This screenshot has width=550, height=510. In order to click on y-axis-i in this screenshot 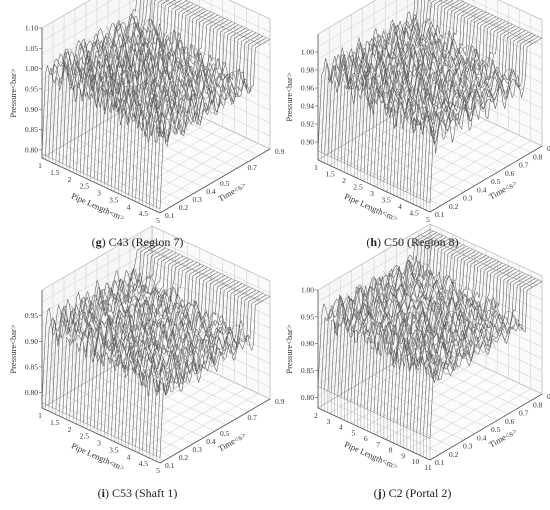, I will do `click(215, 431)`.